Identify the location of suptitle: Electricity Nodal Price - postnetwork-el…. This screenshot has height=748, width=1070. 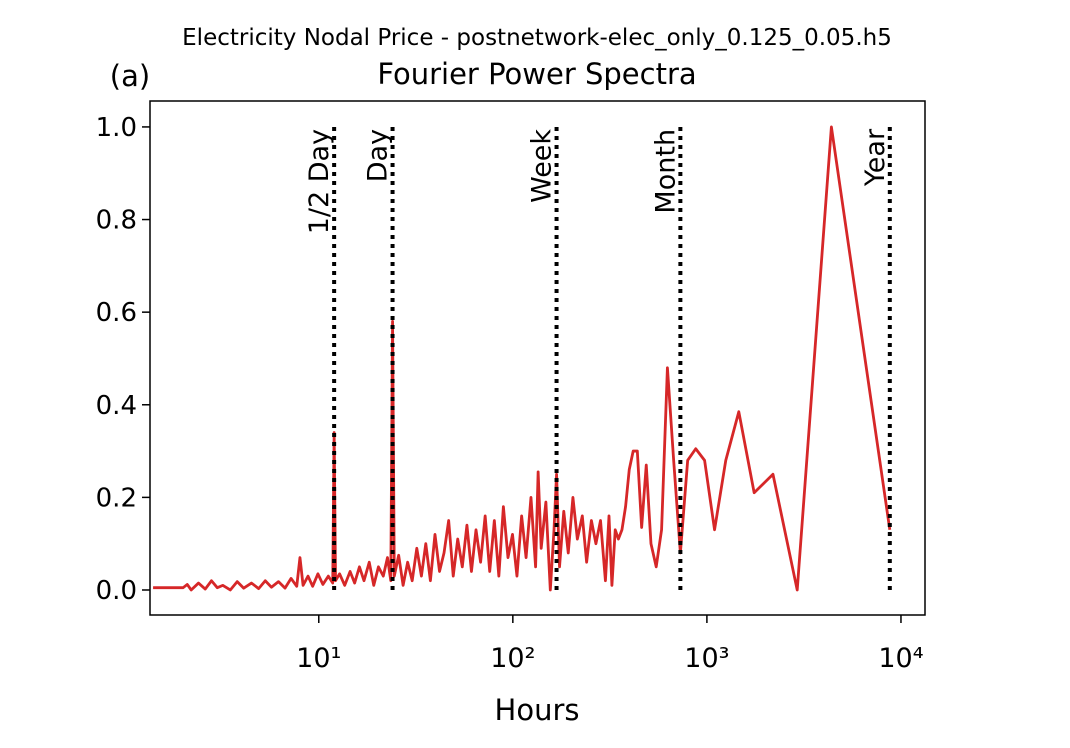
(537, 38).